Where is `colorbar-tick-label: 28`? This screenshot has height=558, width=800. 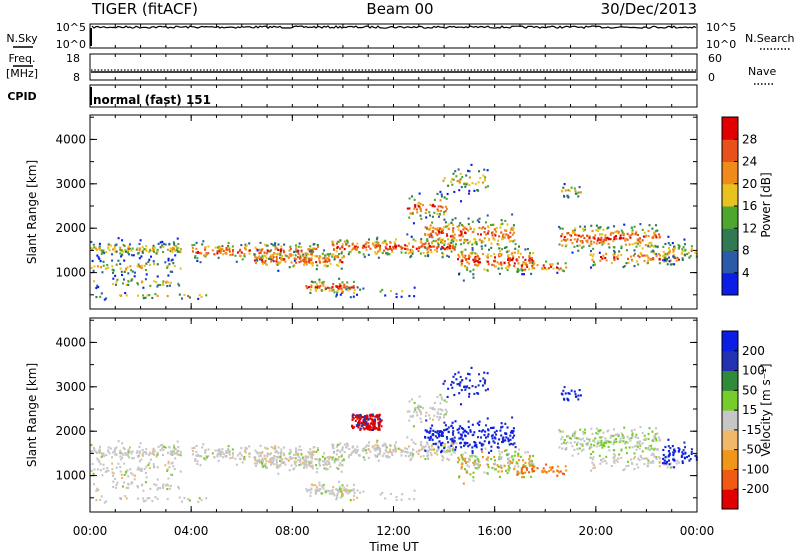
colorbar-tick-label: 28 is located at coordinates (749, 139).